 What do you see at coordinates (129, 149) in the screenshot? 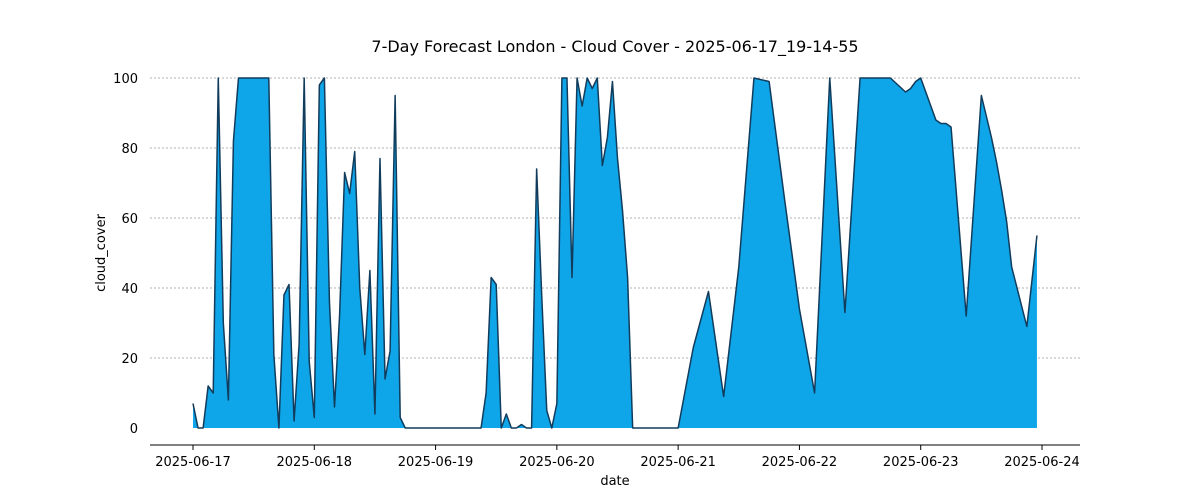
I see `y-tick-label: 80` at bounding box center [129, 149].